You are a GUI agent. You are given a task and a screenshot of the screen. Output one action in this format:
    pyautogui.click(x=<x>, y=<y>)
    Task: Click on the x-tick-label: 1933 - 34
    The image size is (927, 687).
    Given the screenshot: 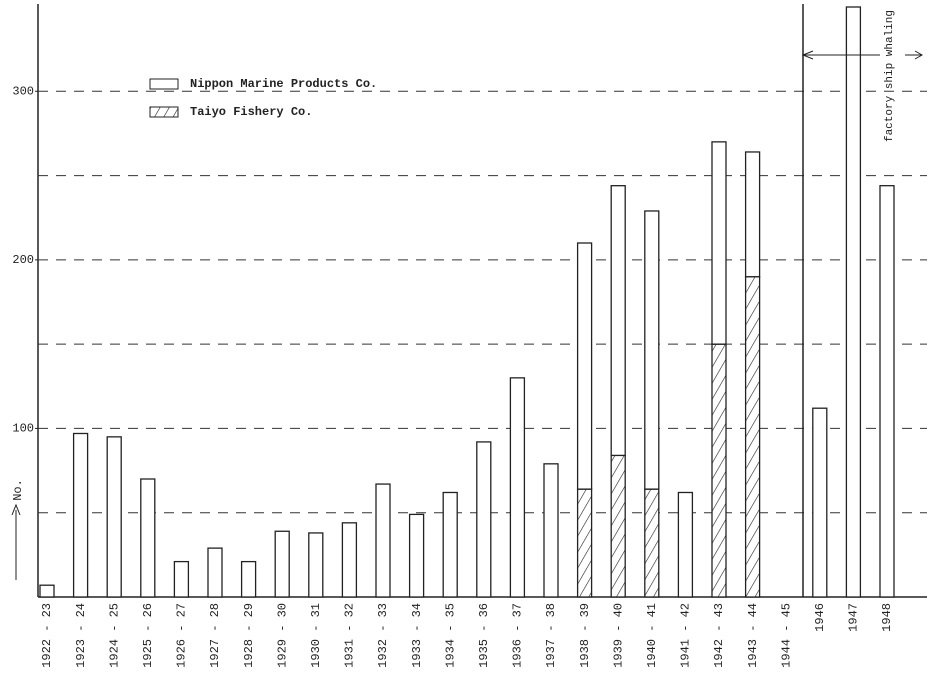 What is the action you would take?
    pyautogui.click(x=417, y=635)
    